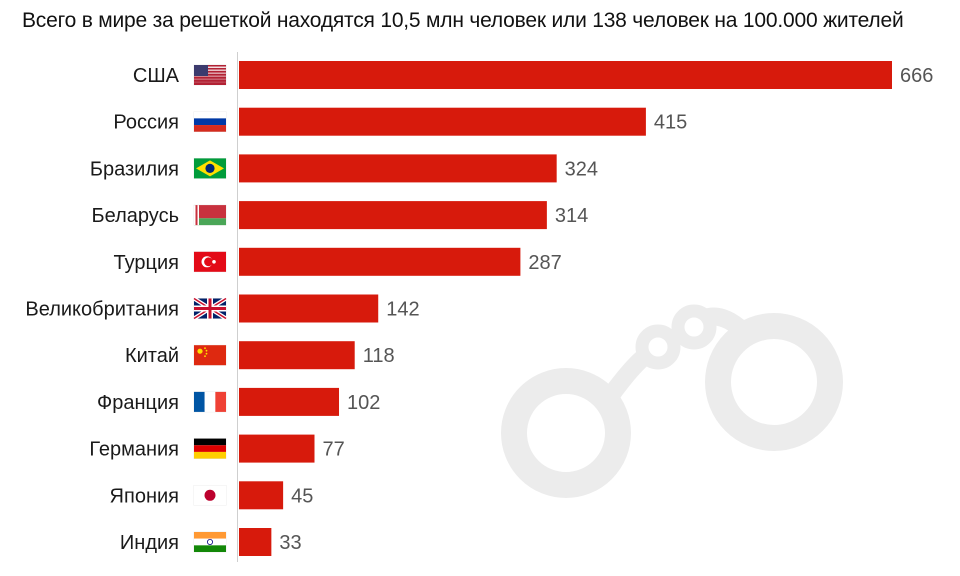 This screenshot has height=576, width=960. I want to click on france-flag-icon, so click(210, 402).